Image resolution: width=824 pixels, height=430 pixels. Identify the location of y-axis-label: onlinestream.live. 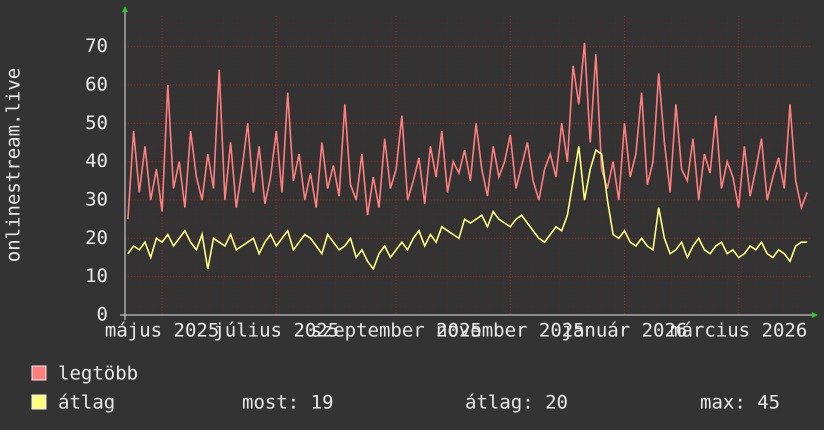
(14, 165).